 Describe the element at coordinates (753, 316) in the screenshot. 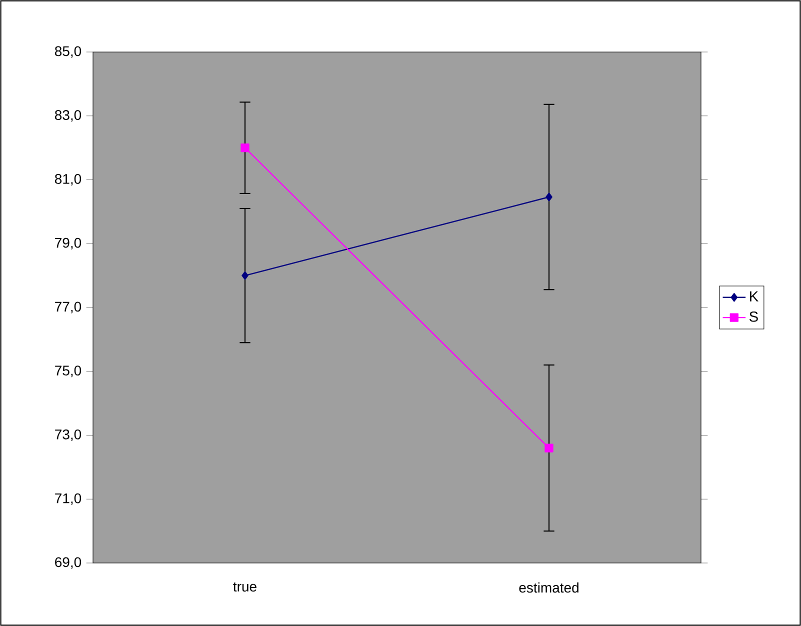

I see `legend-label: S` at that location.